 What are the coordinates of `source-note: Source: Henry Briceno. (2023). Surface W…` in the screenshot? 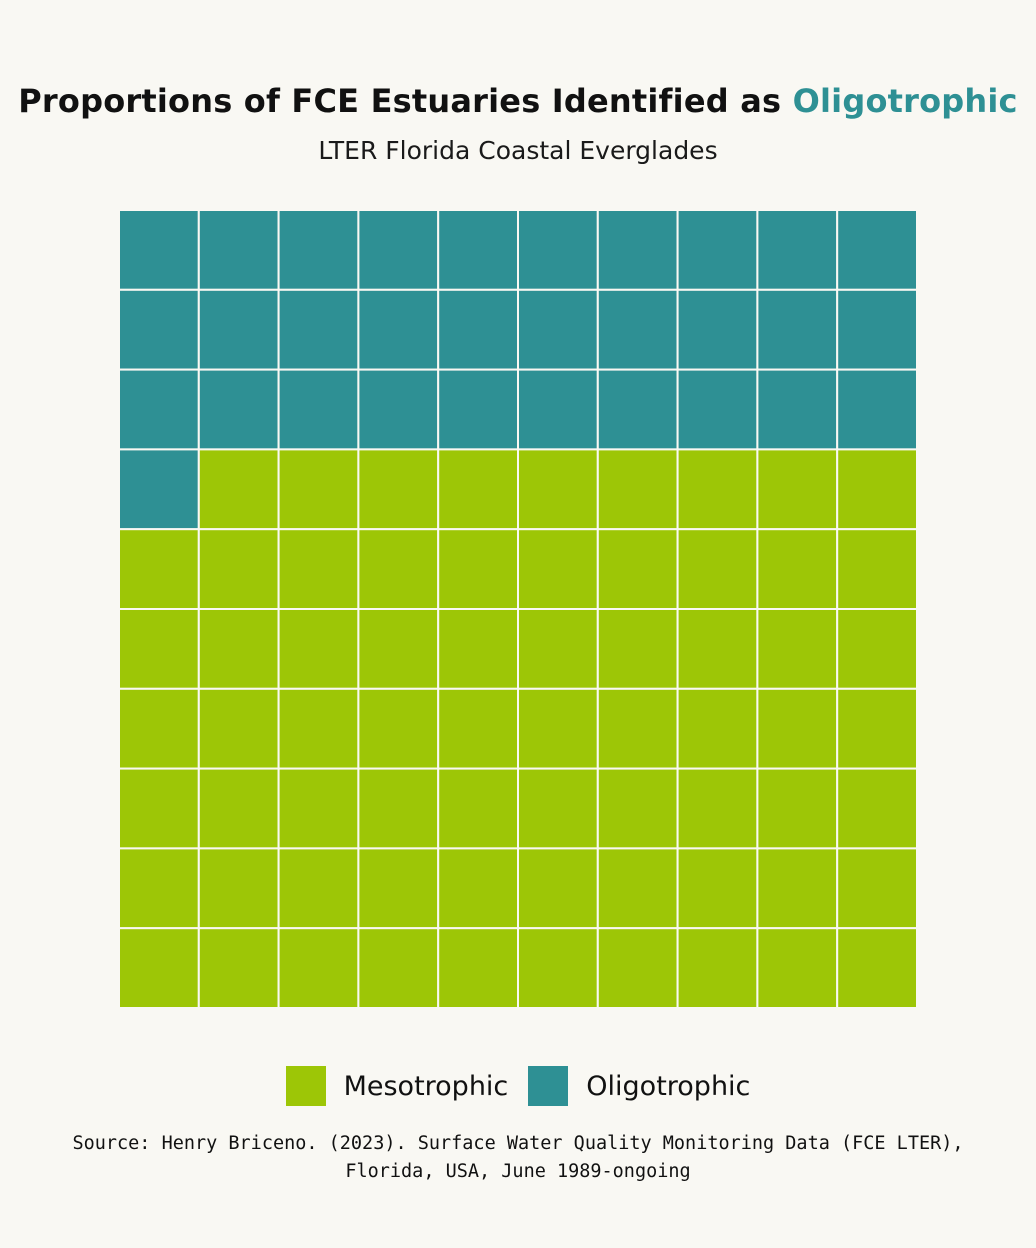 It's located at (518, 1158).